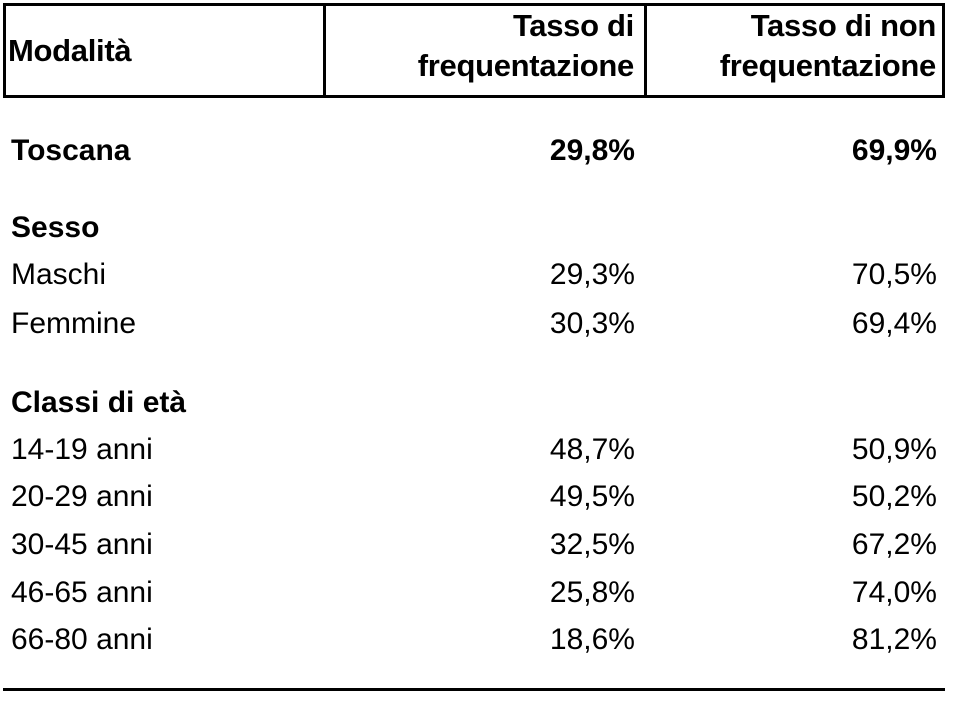 This screenshot has width=955, height=702. Describe the element at coordinates (894, 639) in the screenshot. I see `row-value-non-frequentazione: 81,2%` at that location.